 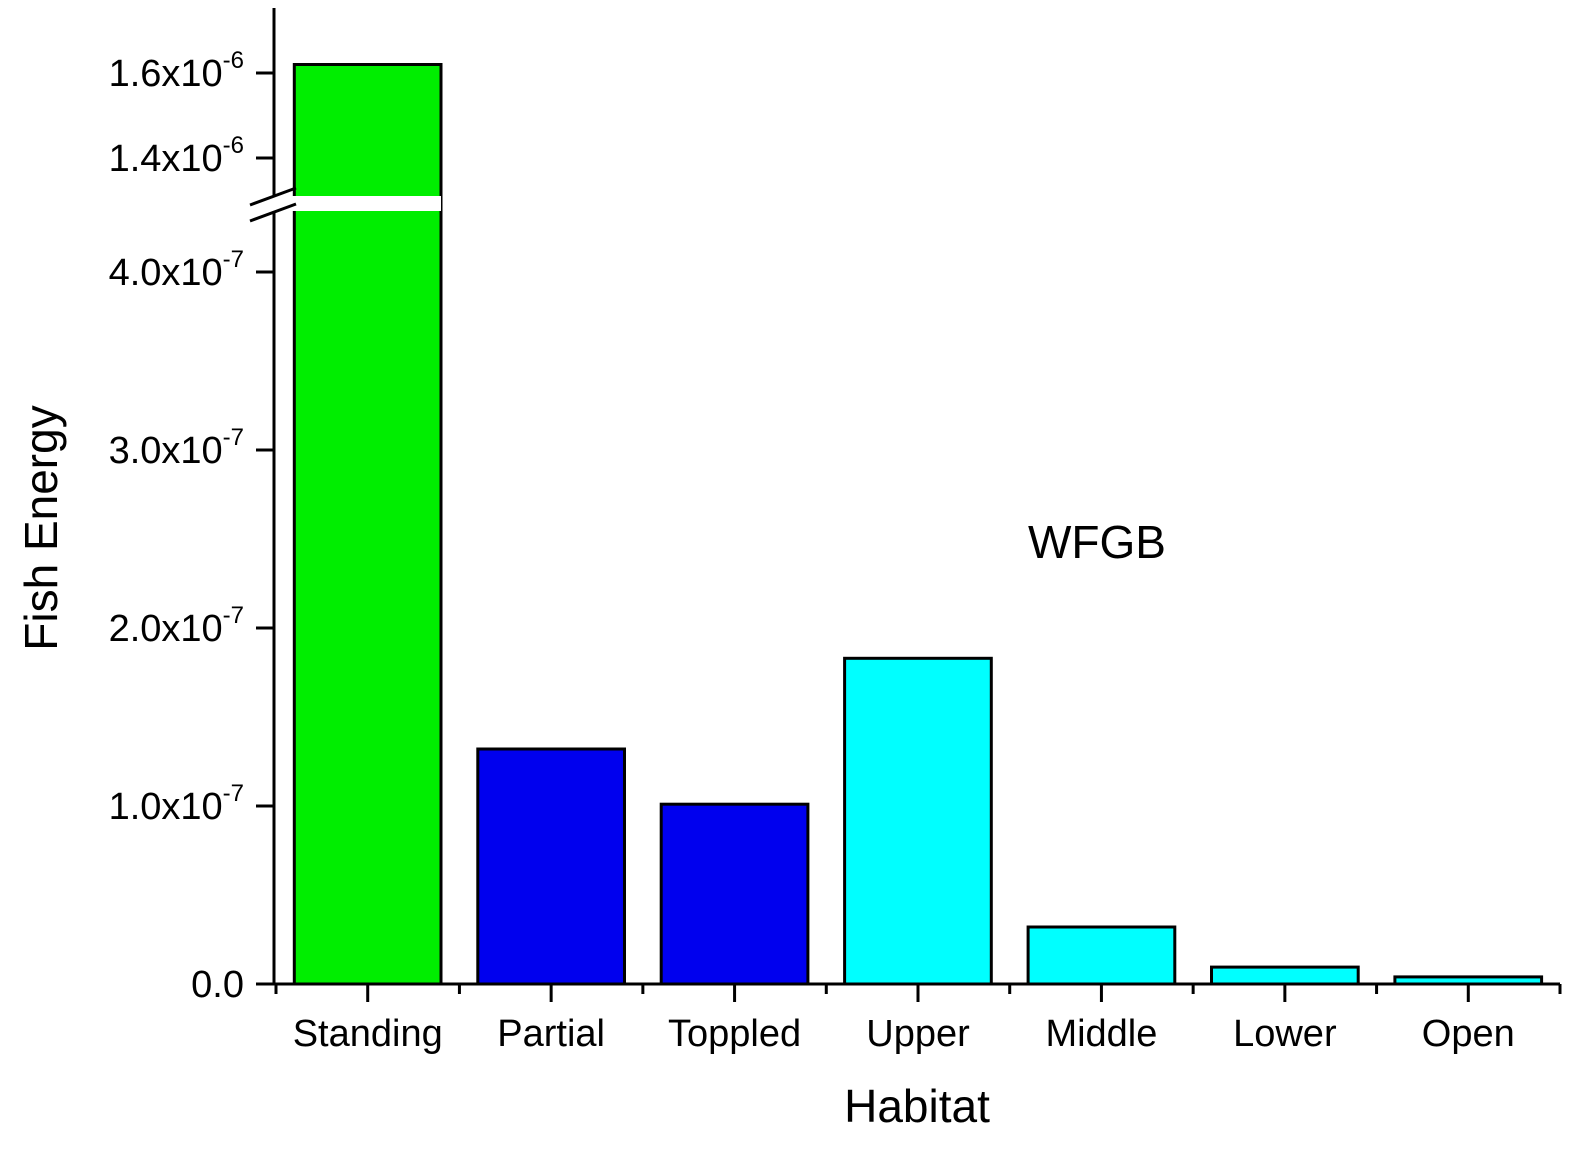 I want to click on x-tick-label-middle: Middle, so click(x=1101, y=1034).